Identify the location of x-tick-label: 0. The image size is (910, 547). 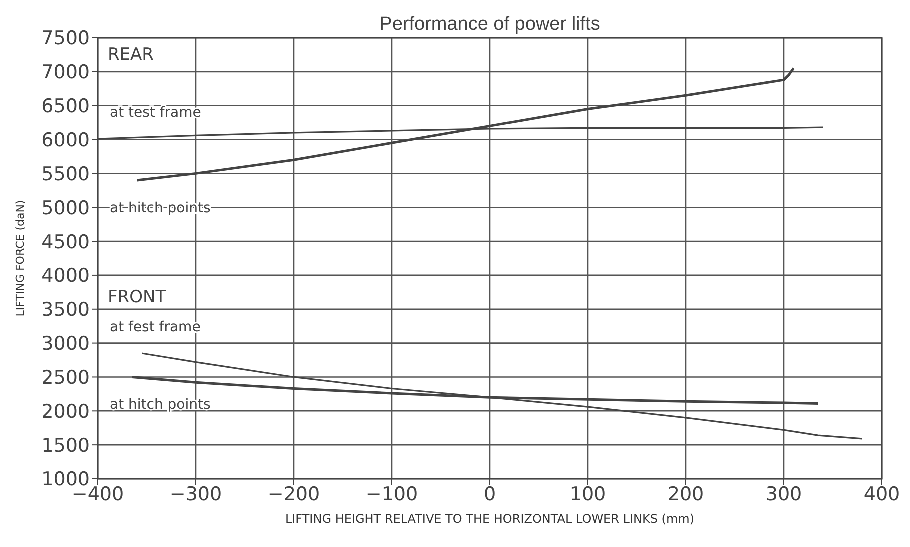
(490, 494).